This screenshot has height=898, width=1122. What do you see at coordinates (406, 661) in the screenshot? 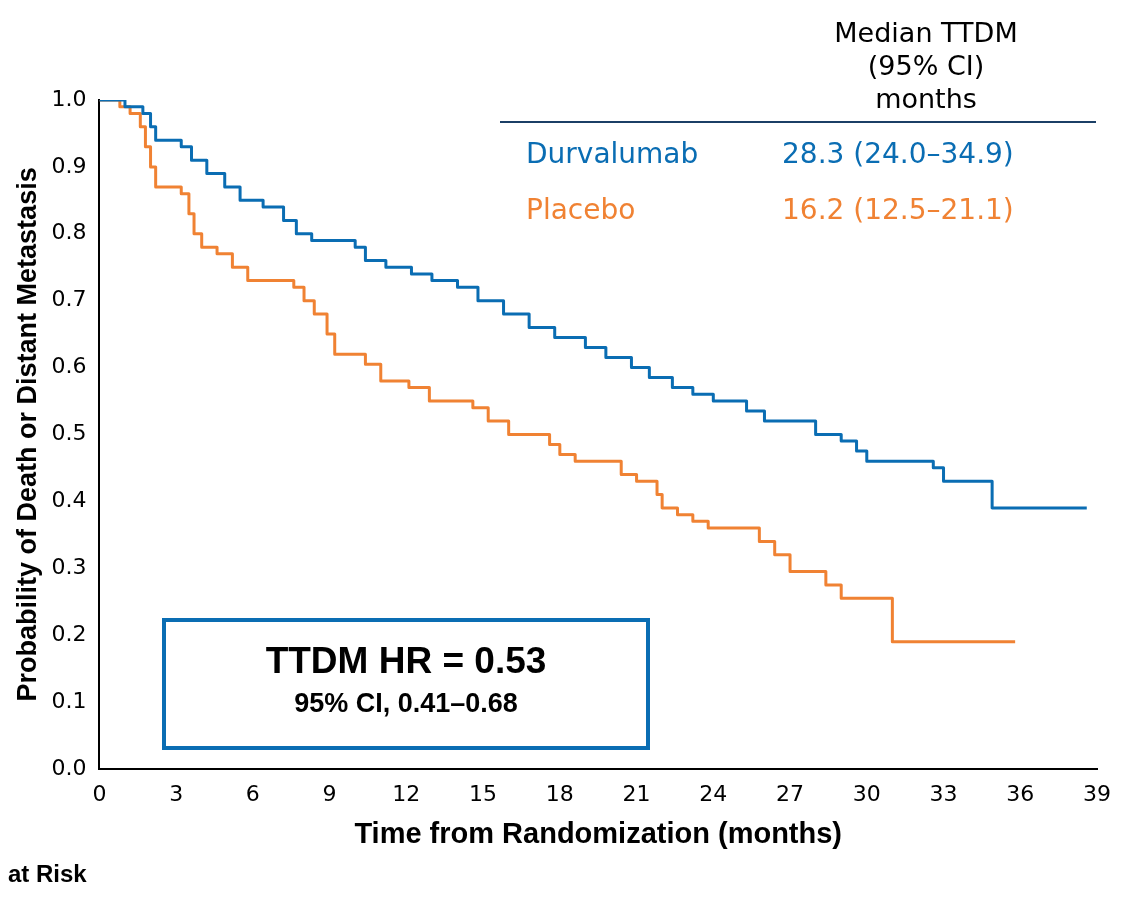
I see `annotation: TTDM HR = 0.53` at bounding box center [406, 661].